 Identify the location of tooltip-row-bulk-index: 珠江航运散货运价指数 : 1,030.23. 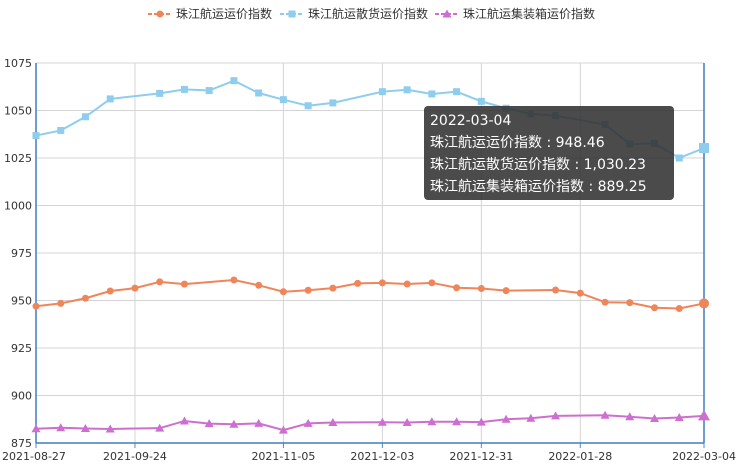
(538, 165).